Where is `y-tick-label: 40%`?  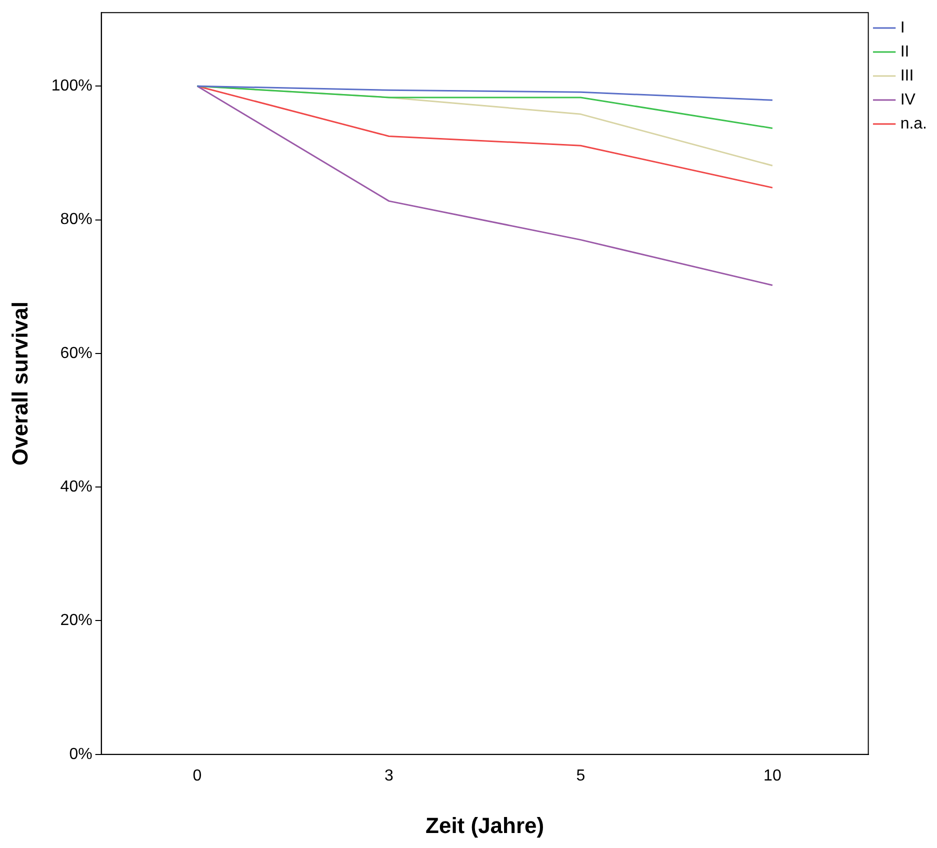
y-tick-label: 40% is located at coordinates (76, 487).